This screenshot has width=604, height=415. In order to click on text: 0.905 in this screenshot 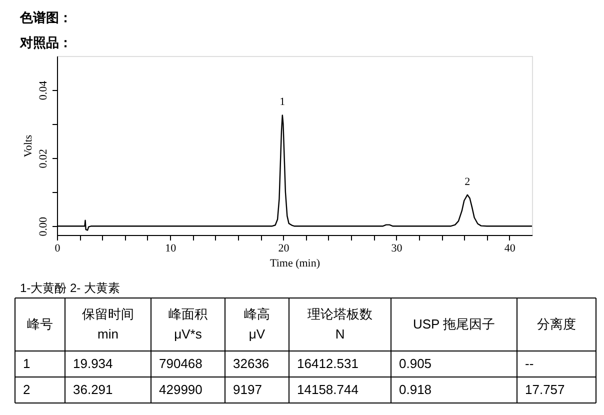, I will do `click(415, 363)`.